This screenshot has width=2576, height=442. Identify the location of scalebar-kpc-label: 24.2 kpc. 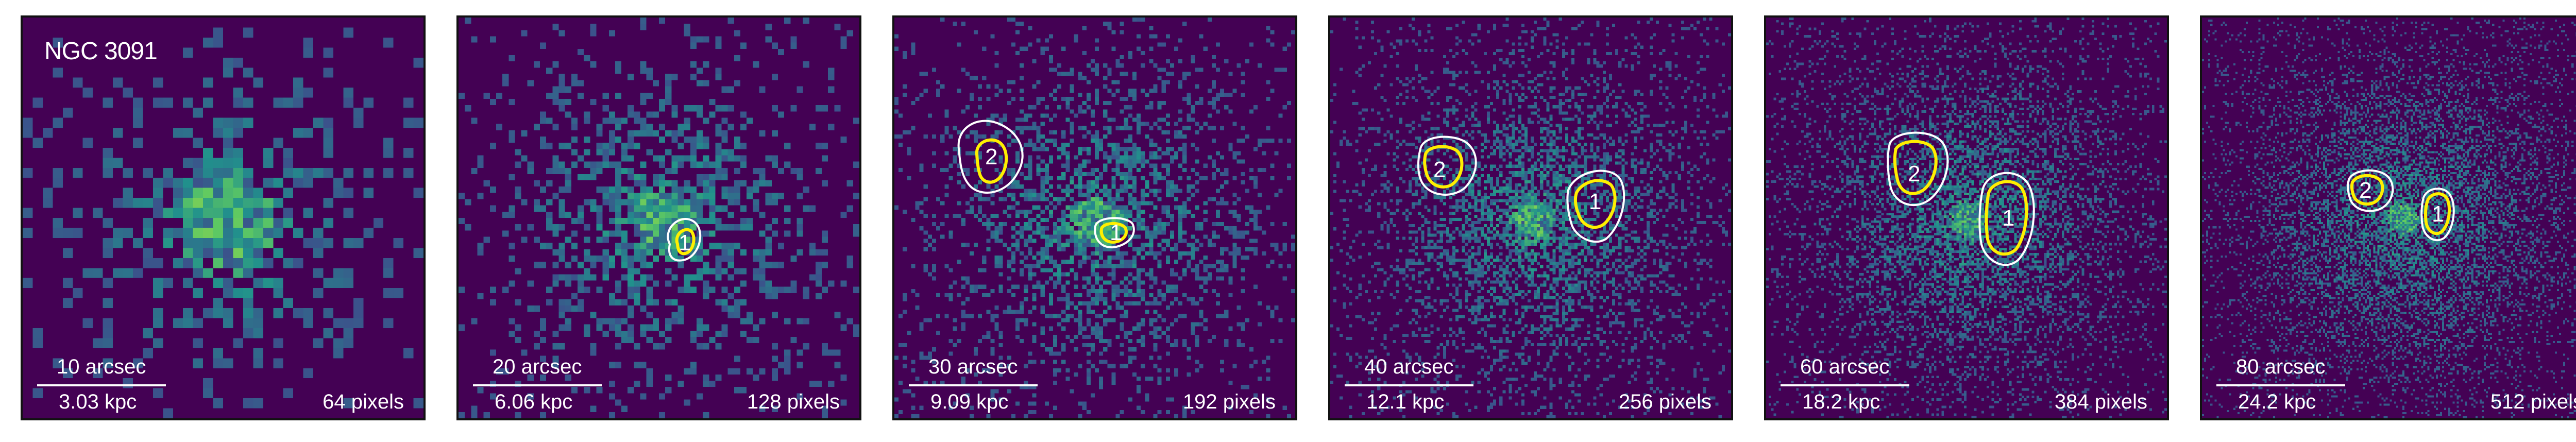
(2277, 401).